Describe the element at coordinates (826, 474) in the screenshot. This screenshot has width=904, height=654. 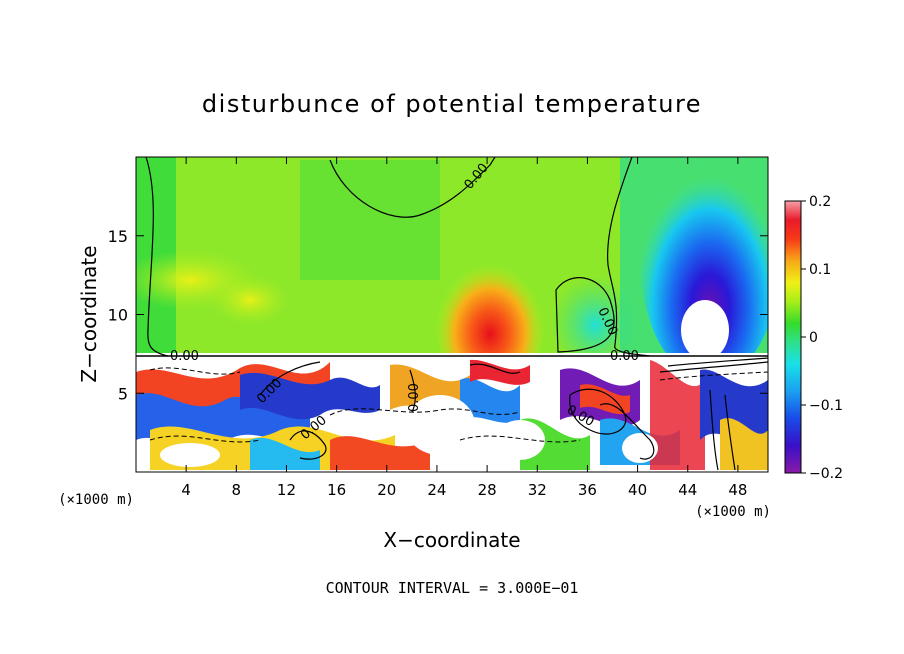
I see `colorbar-tick-label: −0.2` at that location.